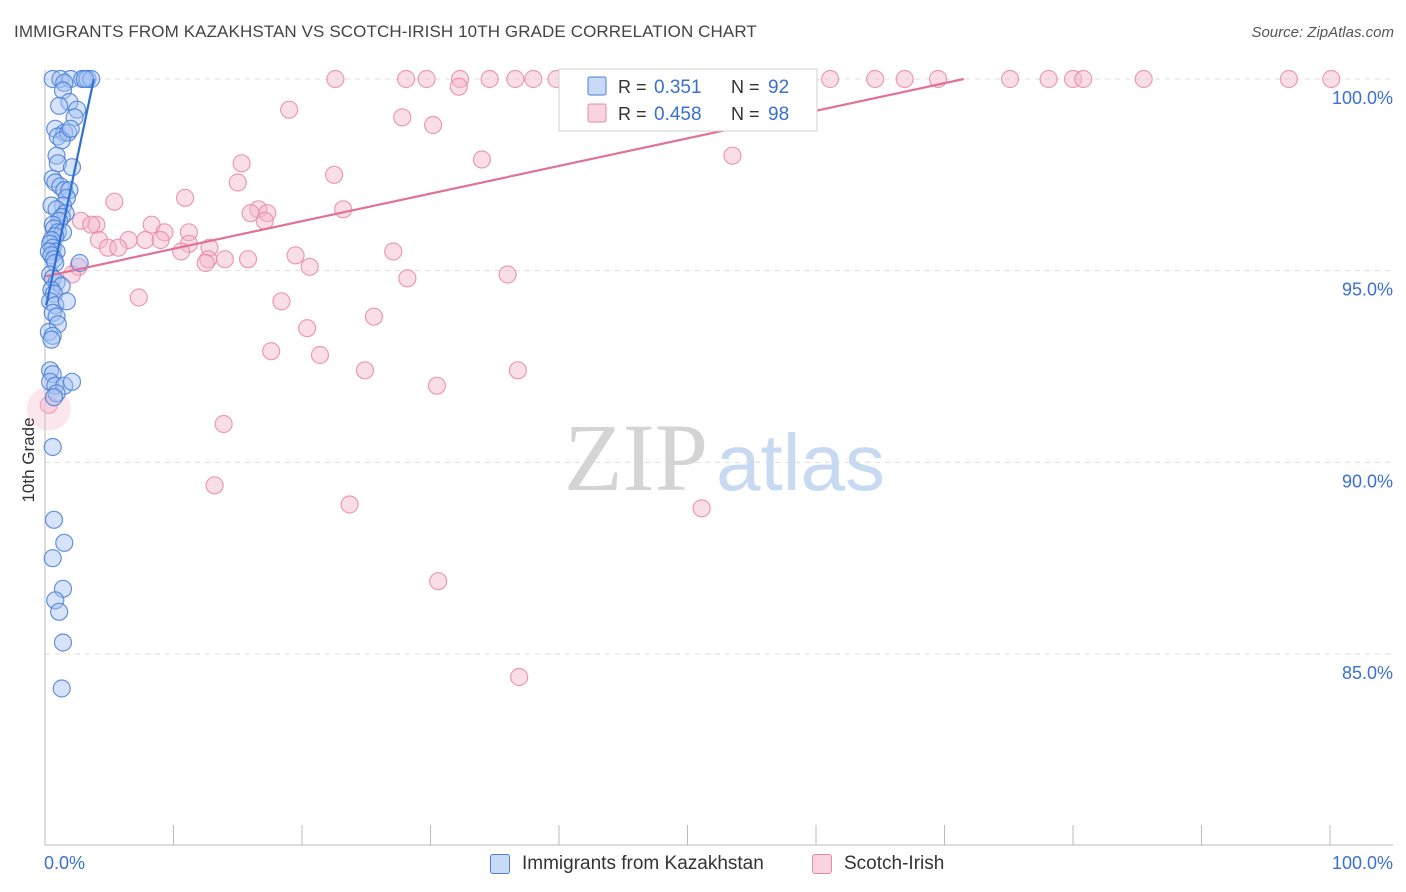 The width and height of the screenshot is (1406, 892). What do you see at coordinates (500, 864) in the screenshot?
I see `legend-swatch-blue` at bounding box center [500, 864].